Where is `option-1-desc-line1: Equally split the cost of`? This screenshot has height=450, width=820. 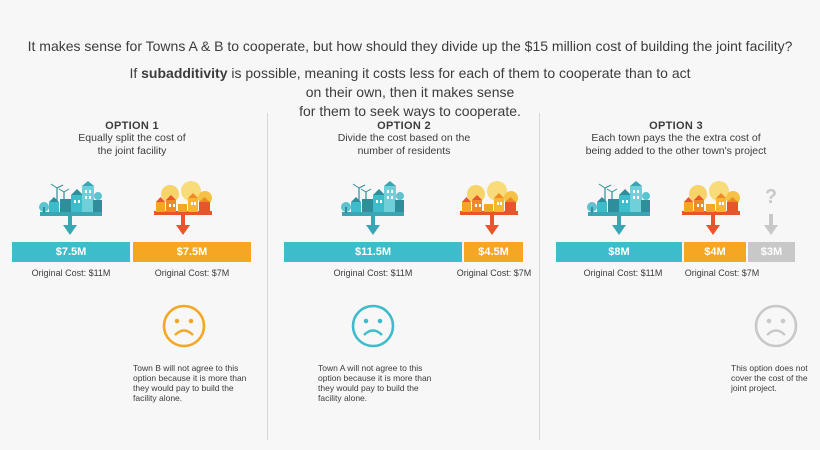 option-1-desc-line1: Equally split the cost of is located at coordinates (132, 138).